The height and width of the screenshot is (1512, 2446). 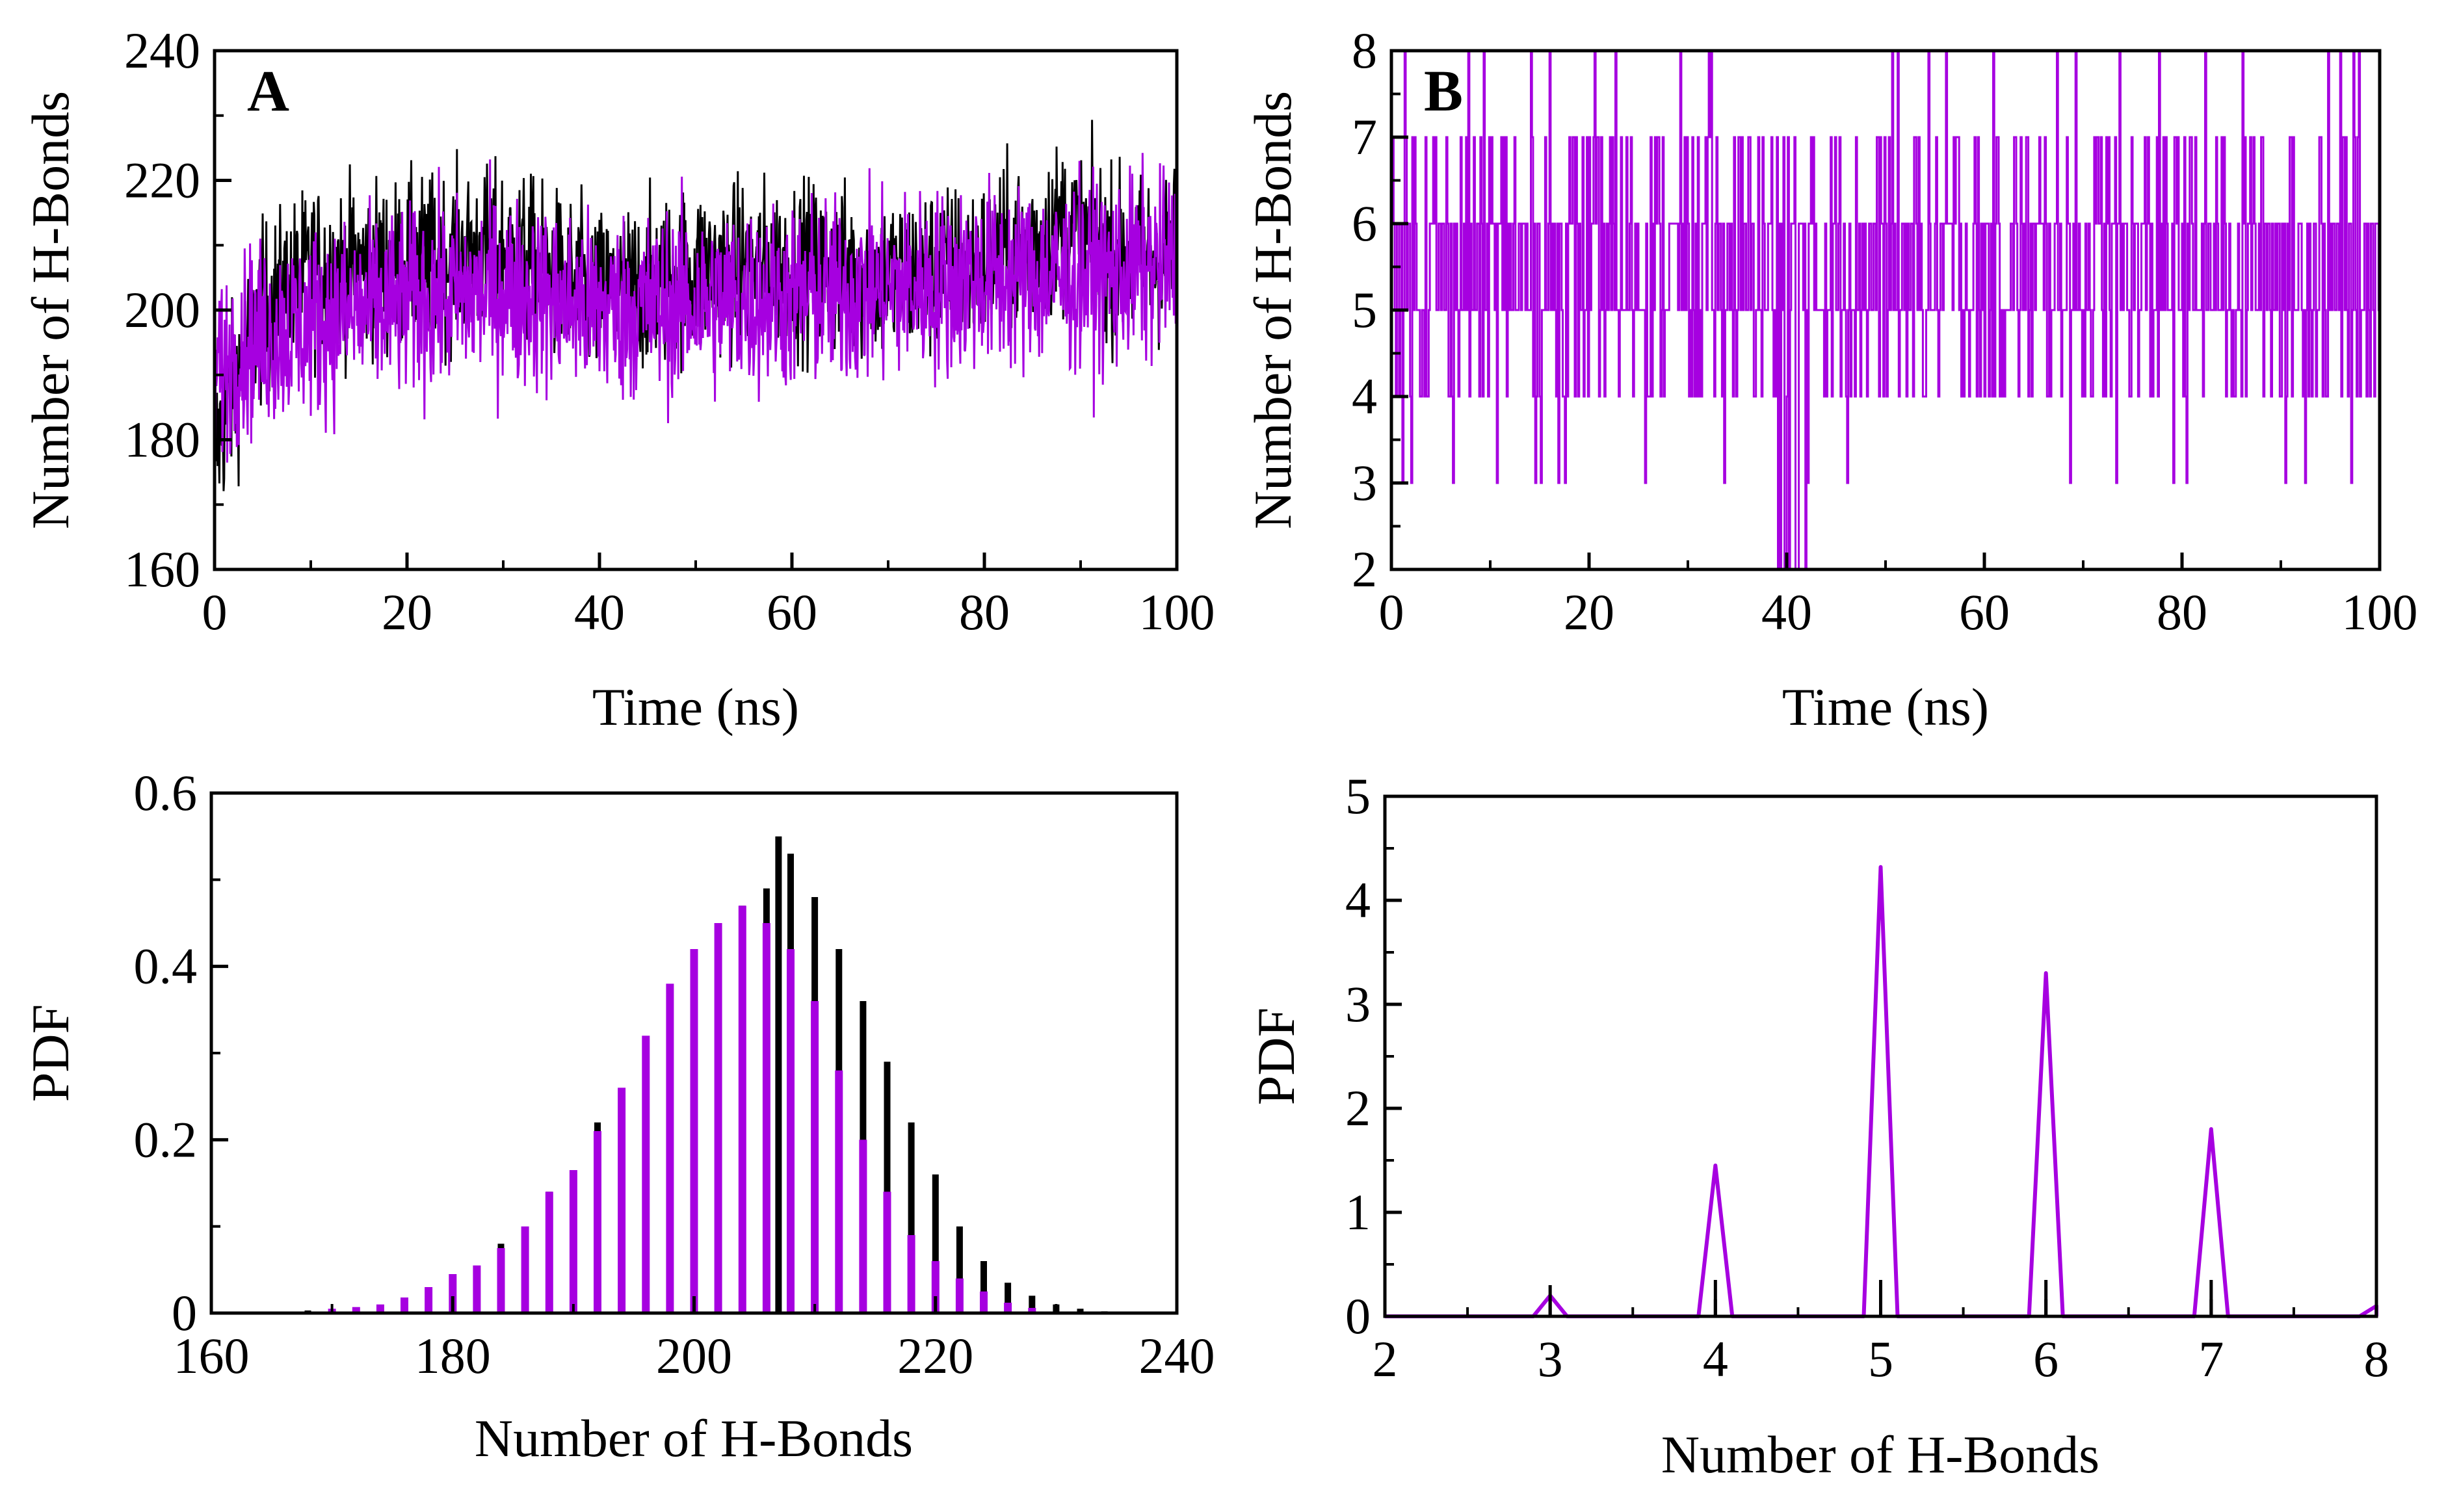 I want to click on y-tick-label: 180, so click(x=162, y=439).